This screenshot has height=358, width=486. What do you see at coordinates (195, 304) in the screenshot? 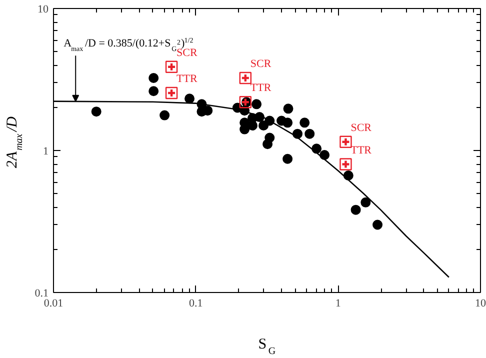
I see `x-tick-label: 0.1` at bounding box center [195, 304].